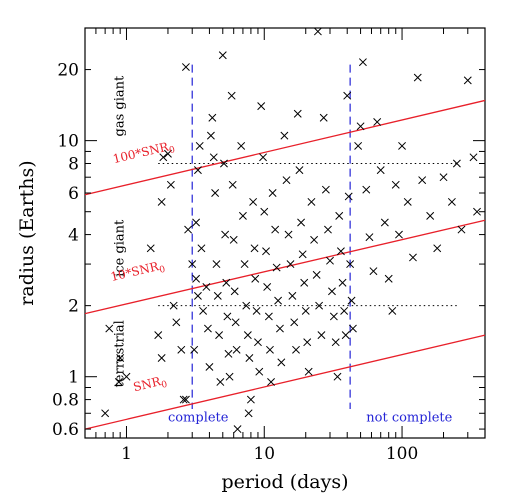  I want to click on y-tick-label: 0.6, so click(65, 430).